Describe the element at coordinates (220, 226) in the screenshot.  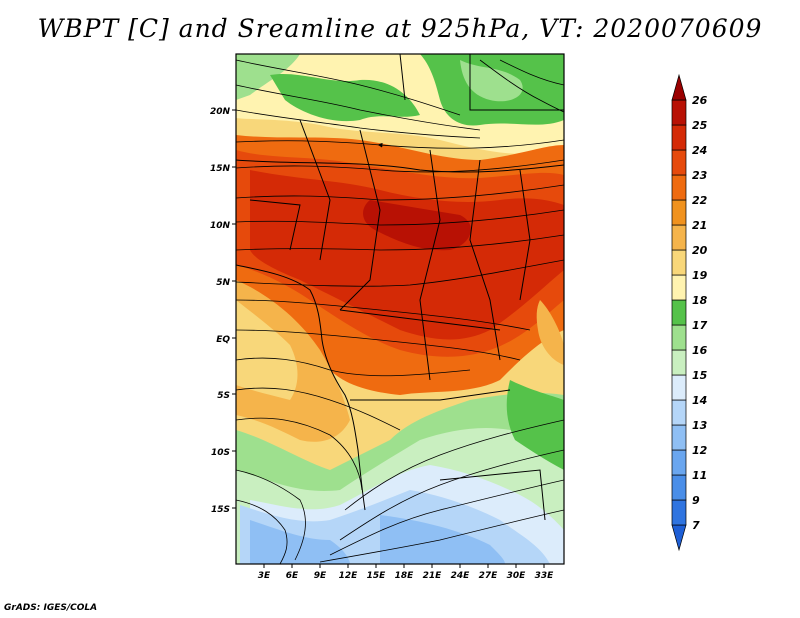
I see `lat-label: 10N` at that location.